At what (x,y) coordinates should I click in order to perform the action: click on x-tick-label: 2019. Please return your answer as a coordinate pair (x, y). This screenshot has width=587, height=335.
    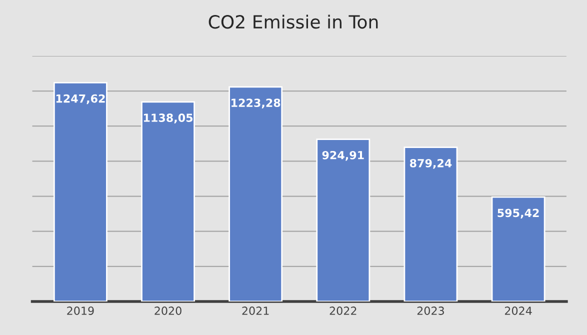
    Looking at the image, I should click on (80, 310).